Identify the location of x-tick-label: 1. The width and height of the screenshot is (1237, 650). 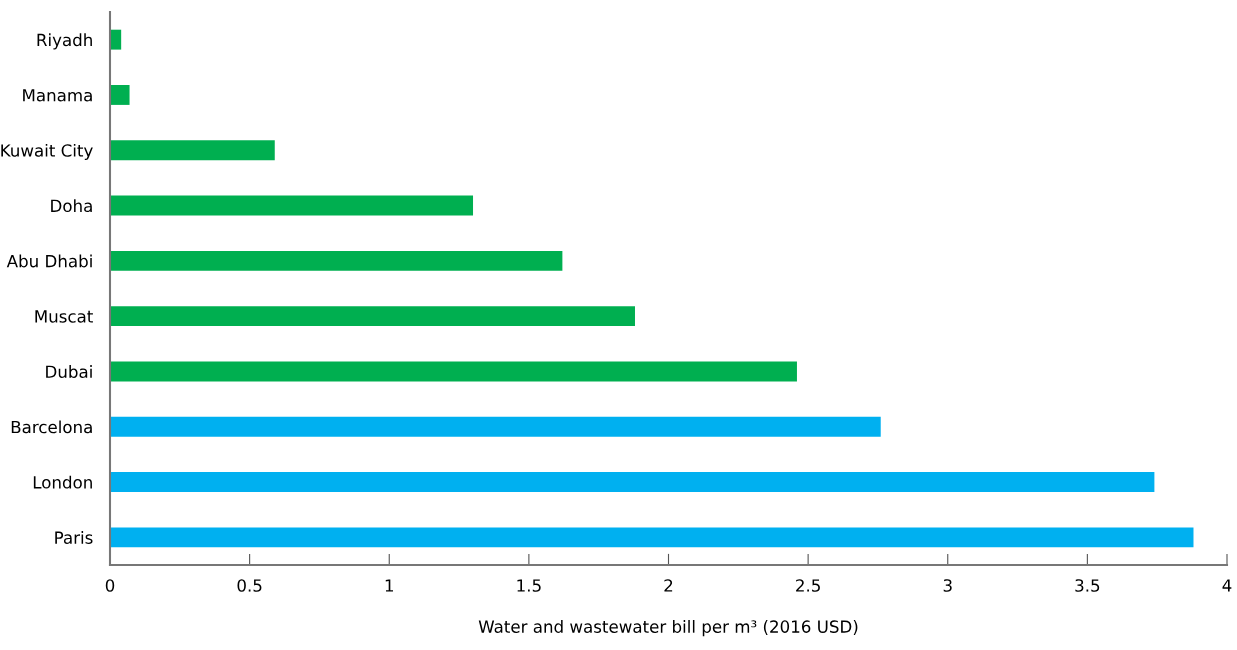
(389, 585).